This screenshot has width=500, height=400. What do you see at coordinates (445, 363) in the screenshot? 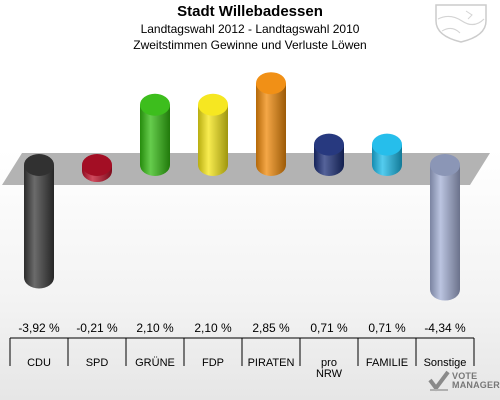
I see `category-label: Sonstige` at bounding box center [445, 363].